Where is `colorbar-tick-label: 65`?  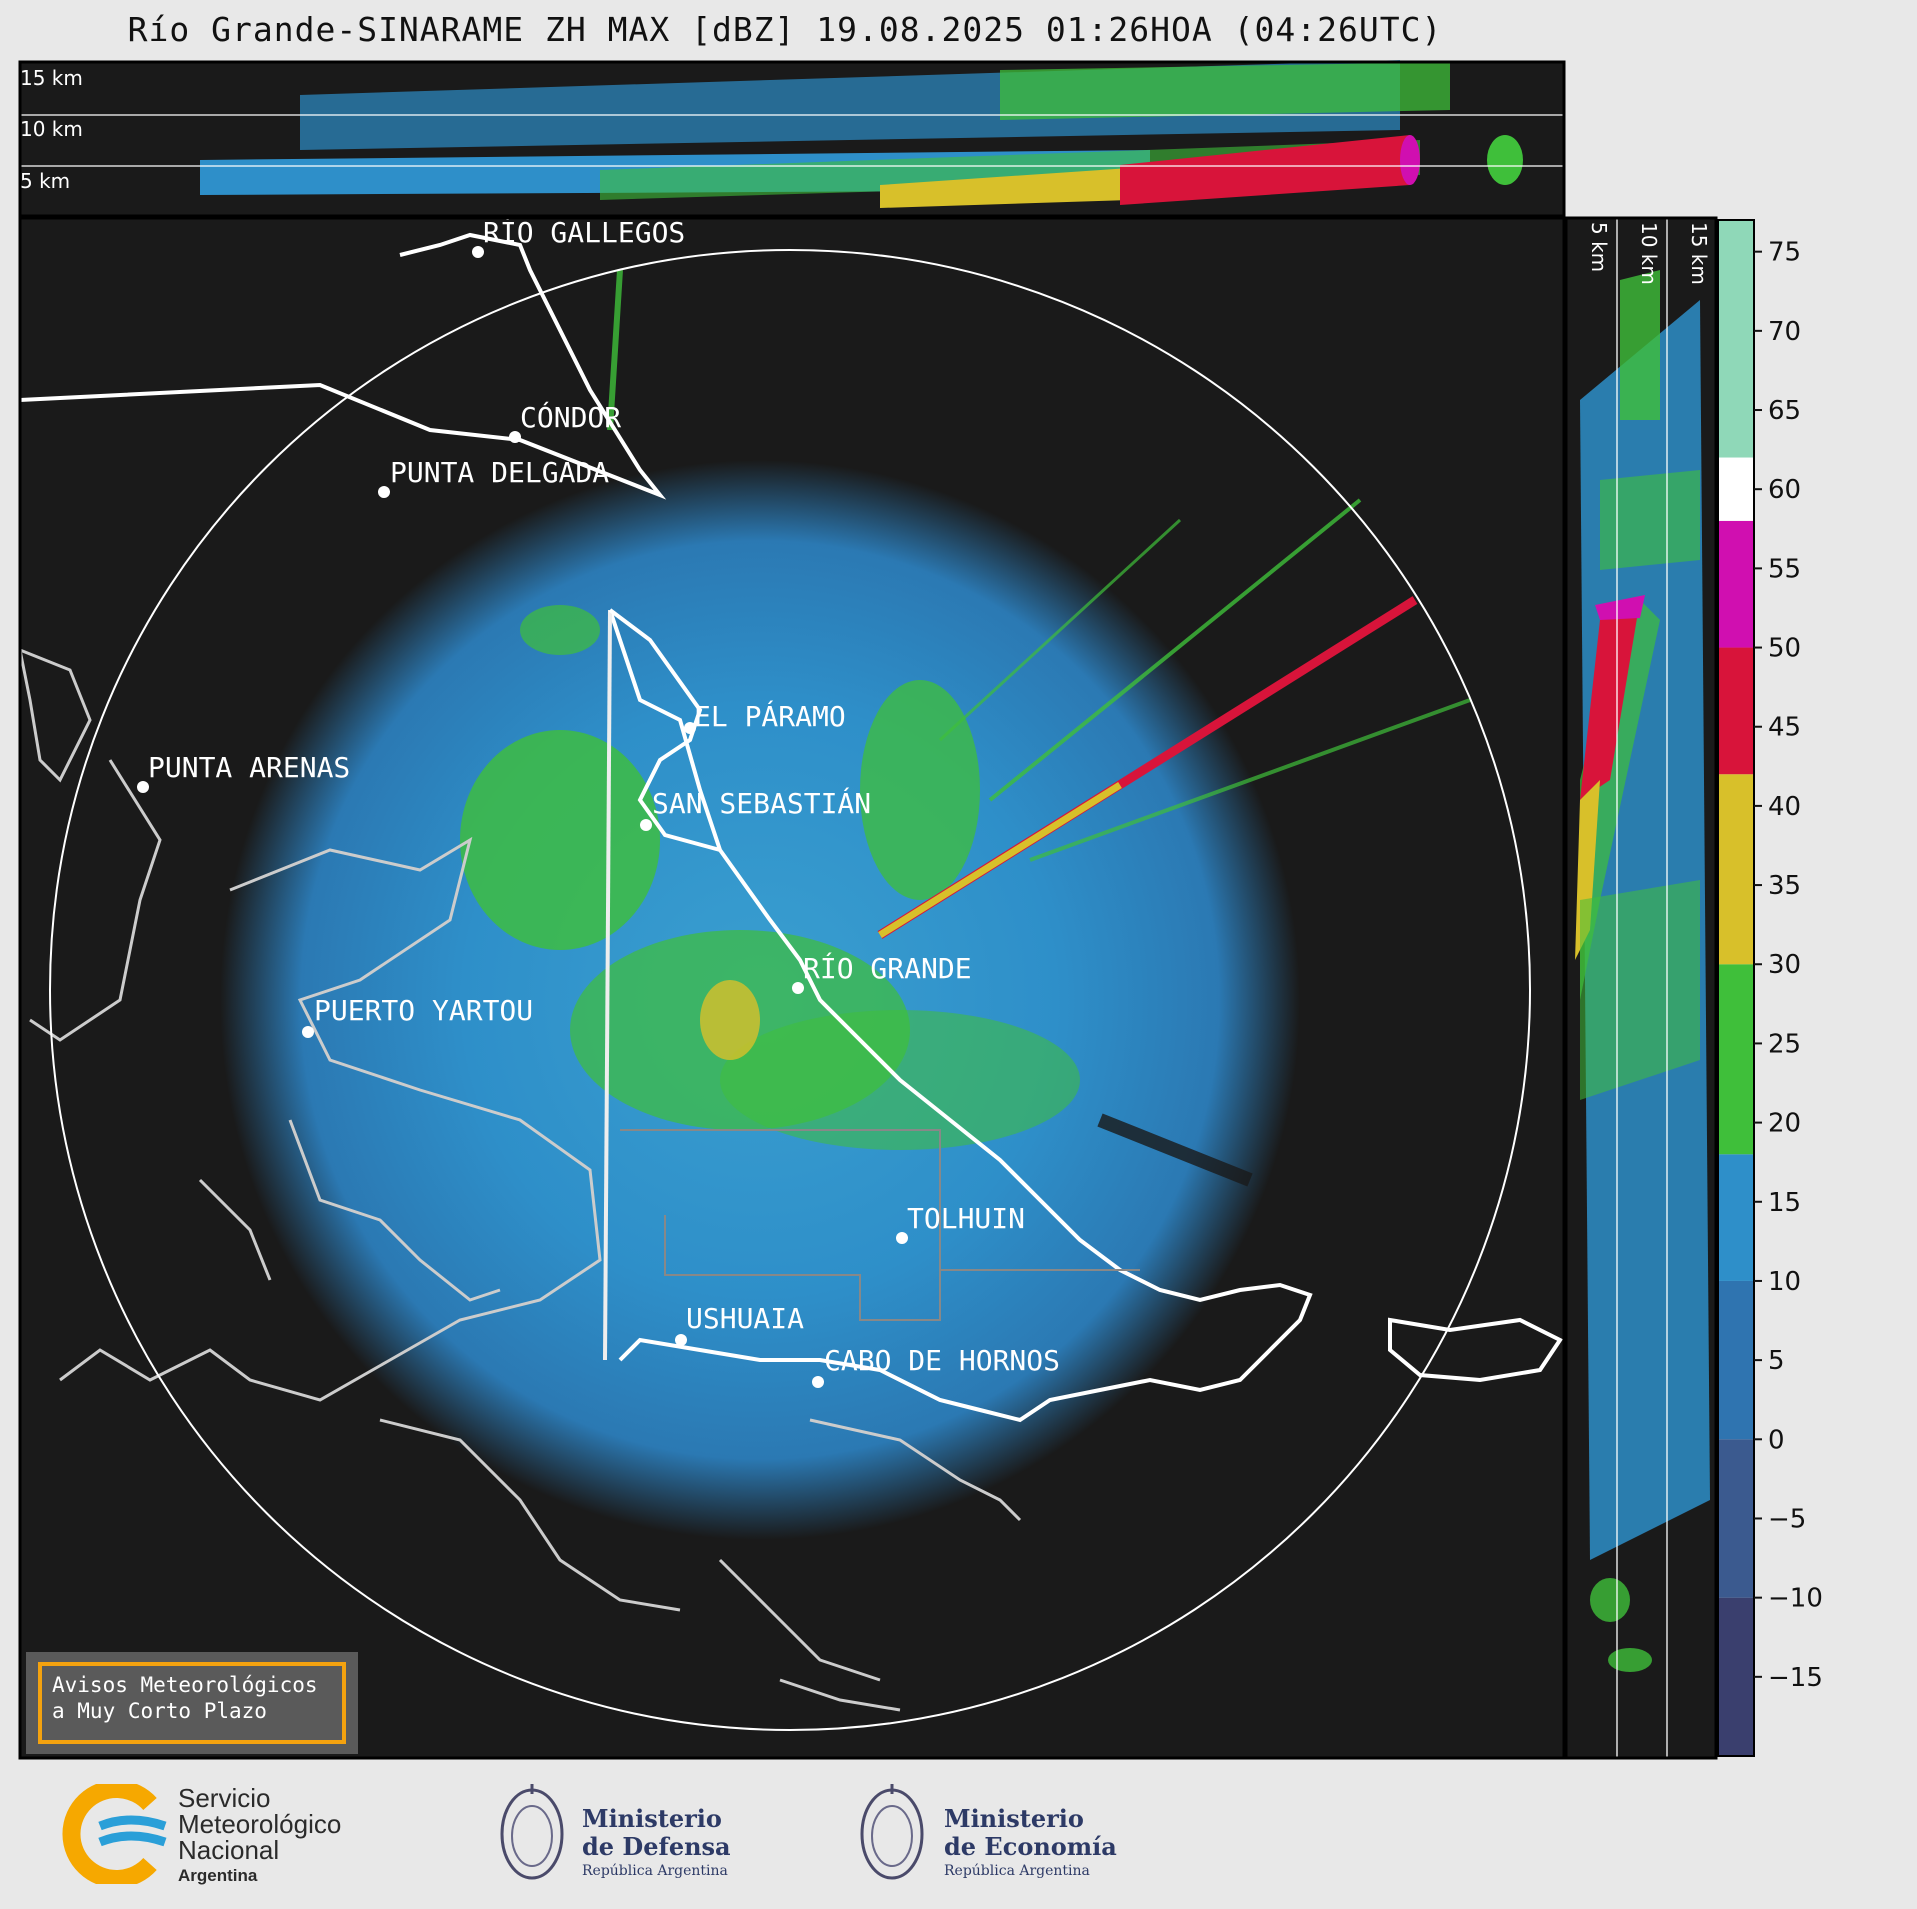 colorbar-tick-label: 65 is located at coordinates (1784, 411).